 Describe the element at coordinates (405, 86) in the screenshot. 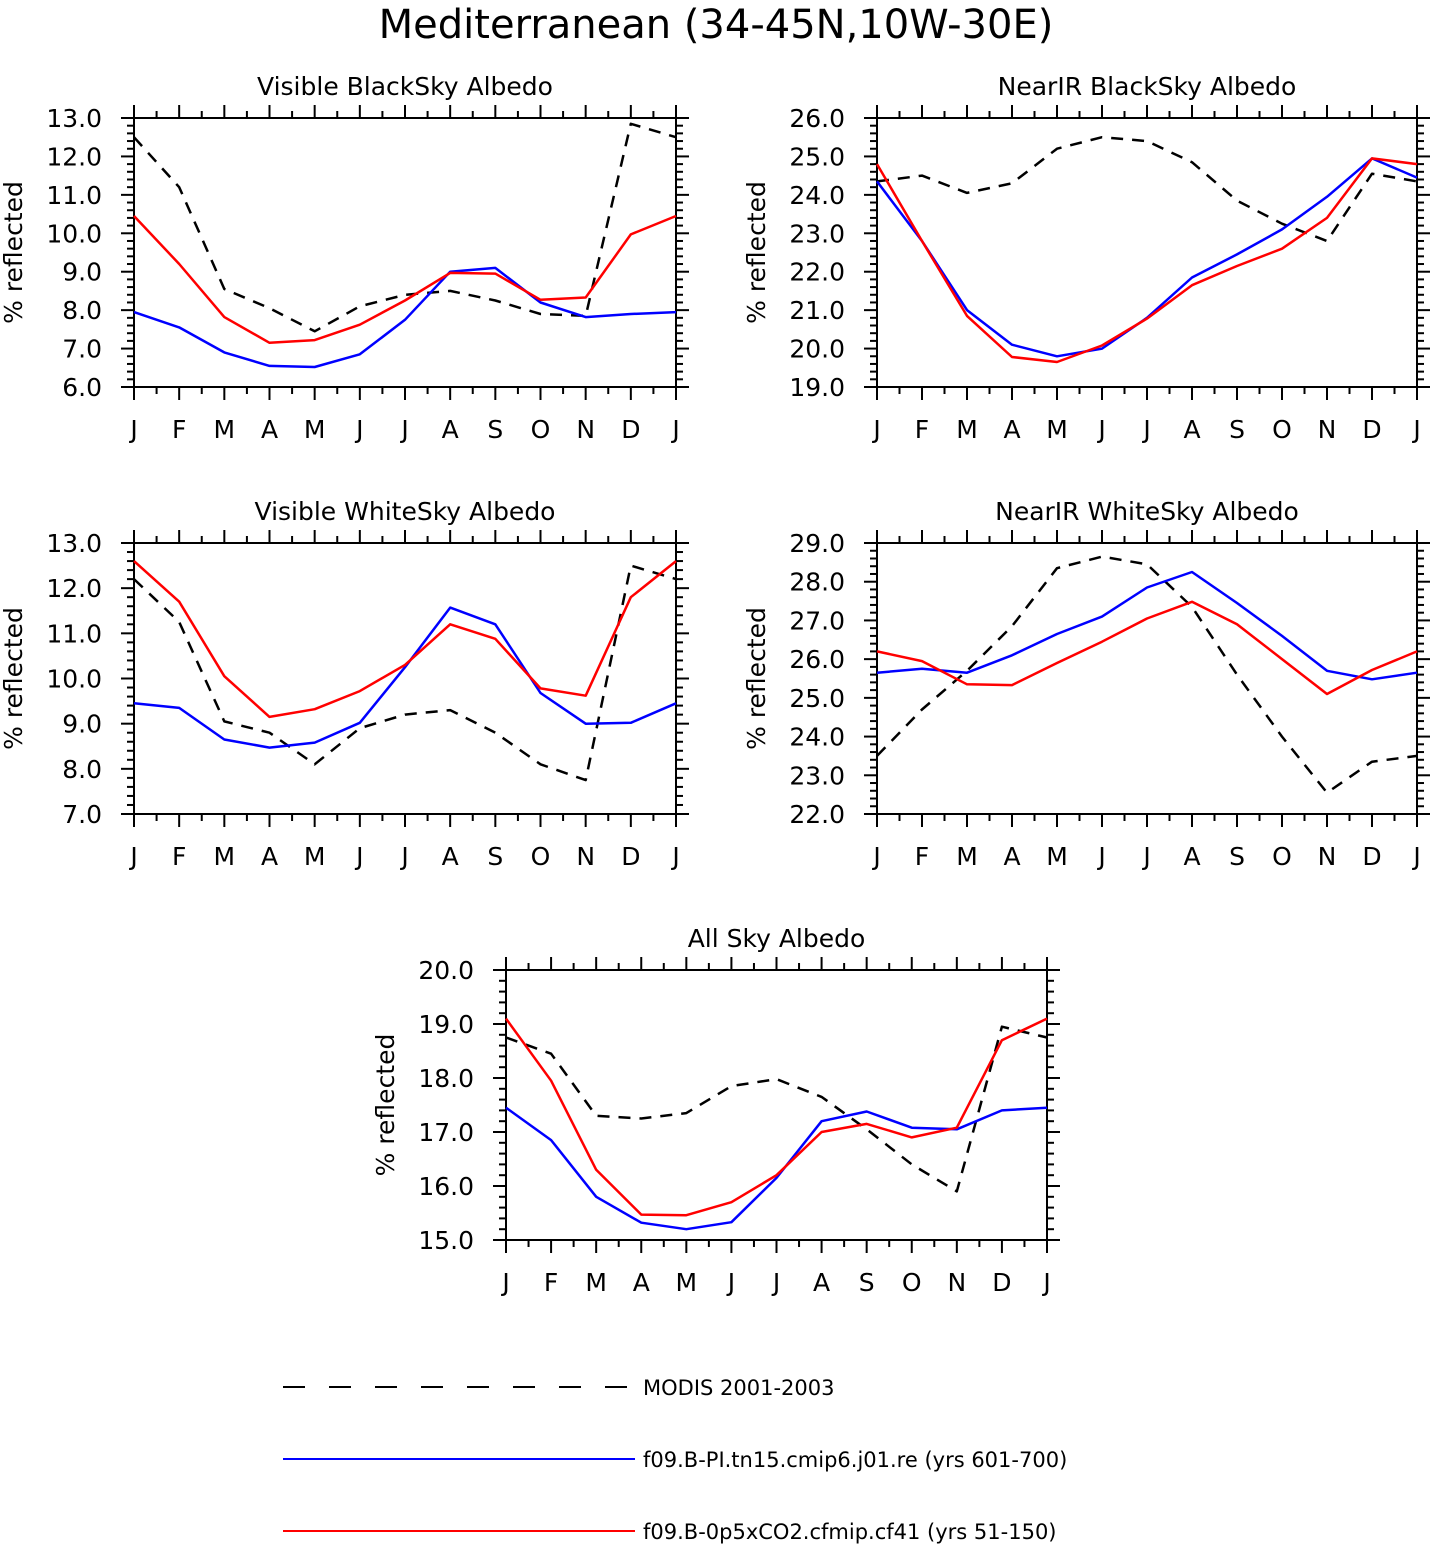

I see `panel-title: Visible BlackSky Albedo` at that location.